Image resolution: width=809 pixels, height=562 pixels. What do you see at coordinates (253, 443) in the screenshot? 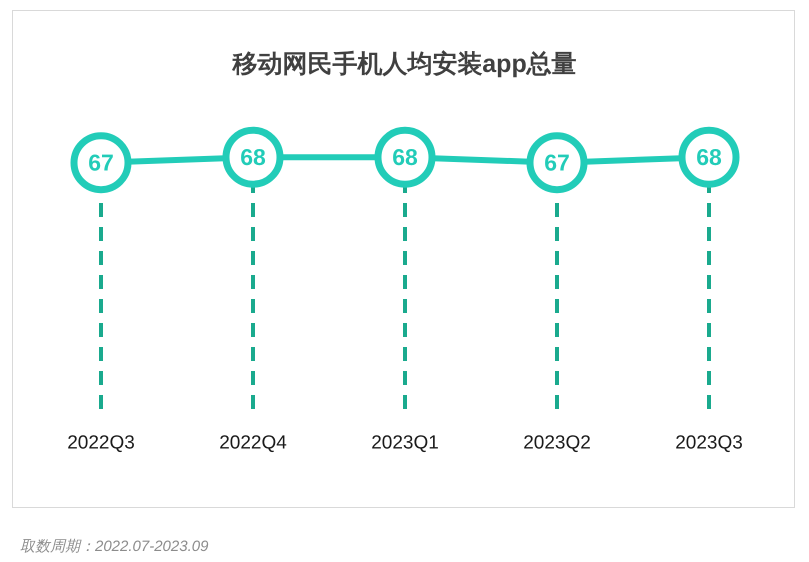
I see `x-tick-label: 2022Q4` at bounding box center [253, 443].